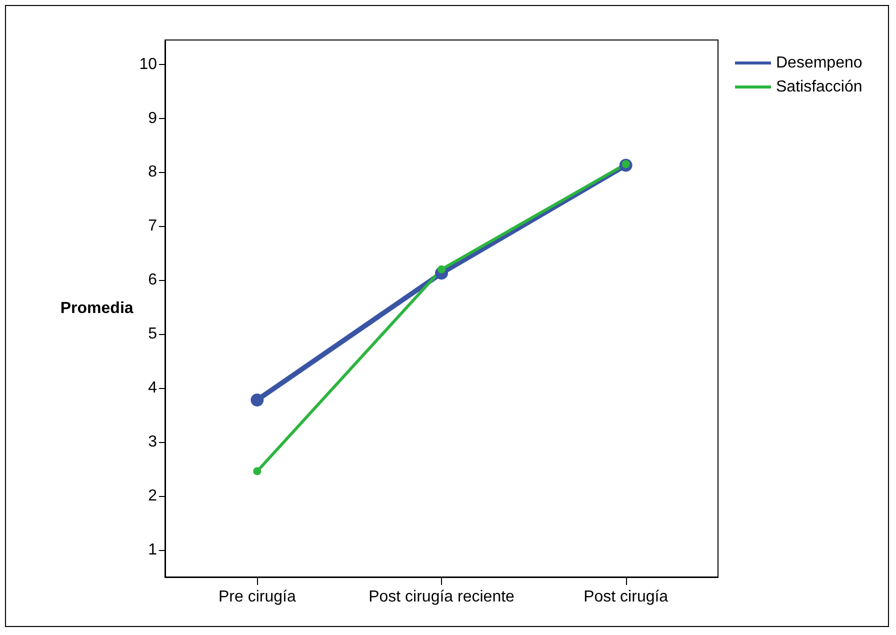  I want to click on x-tick-label: Post cirugía reciente, so click(441, 597).